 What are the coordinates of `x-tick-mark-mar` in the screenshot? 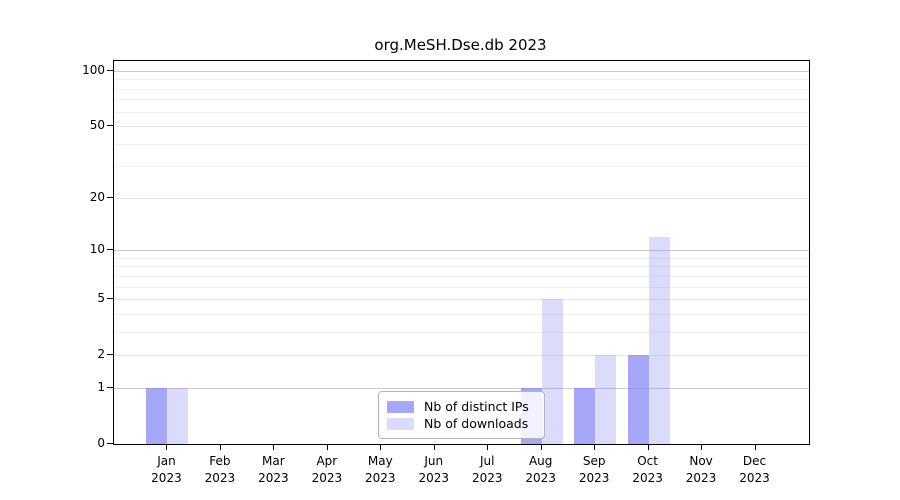 It's located at (274, 447).